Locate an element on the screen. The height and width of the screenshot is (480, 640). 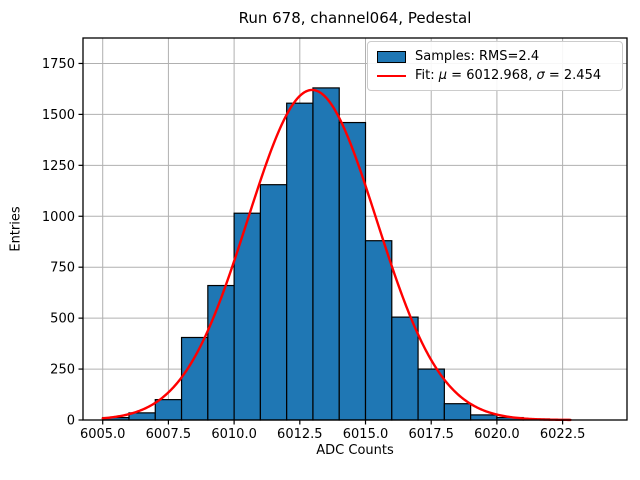
y-tick-label: 750 is located at coordinates (62, 268).